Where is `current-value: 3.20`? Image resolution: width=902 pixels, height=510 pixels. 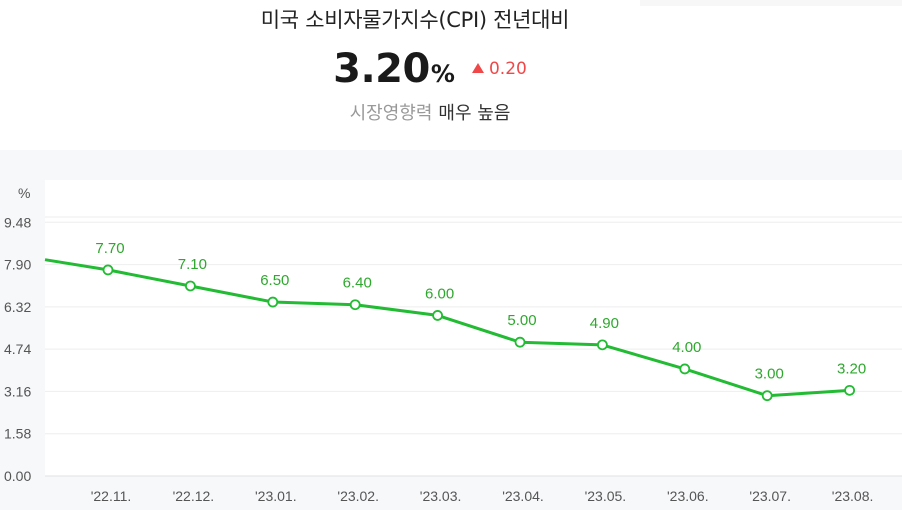
current-value: 3.20 is located at coordinates (381, 69).